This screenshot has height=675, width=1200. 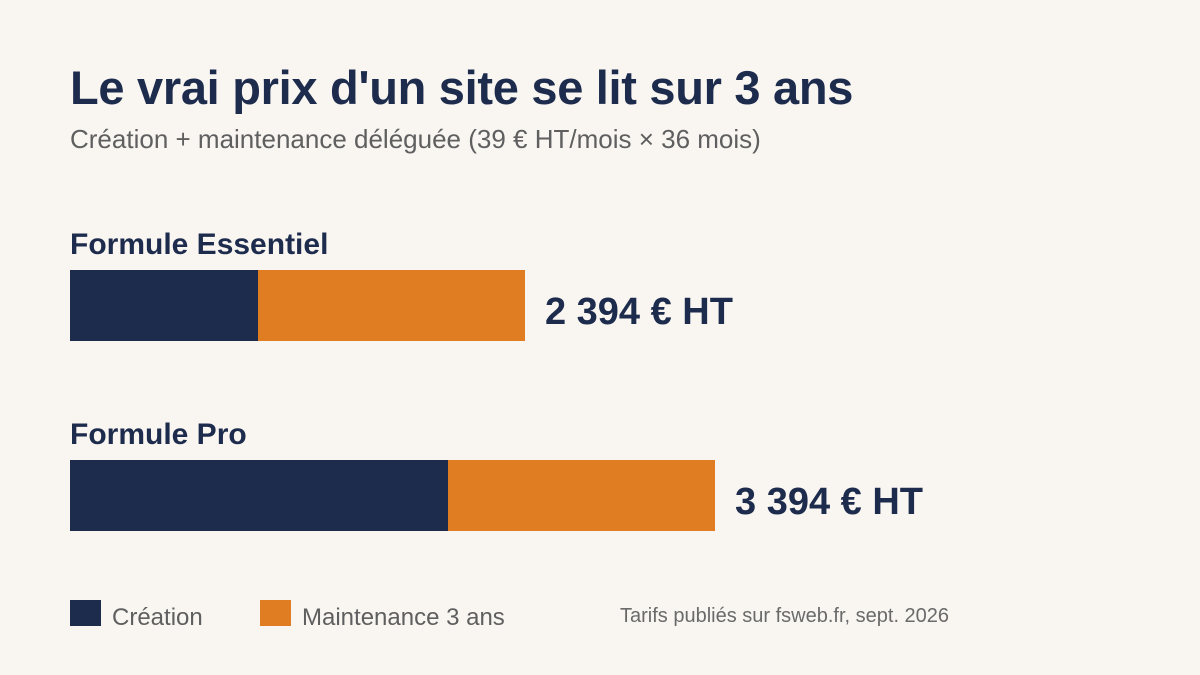 What do you see at coordinates (157, 617) in the screenshot?
I see `legend-label-creation: Création` at bounding box center [157, 617].